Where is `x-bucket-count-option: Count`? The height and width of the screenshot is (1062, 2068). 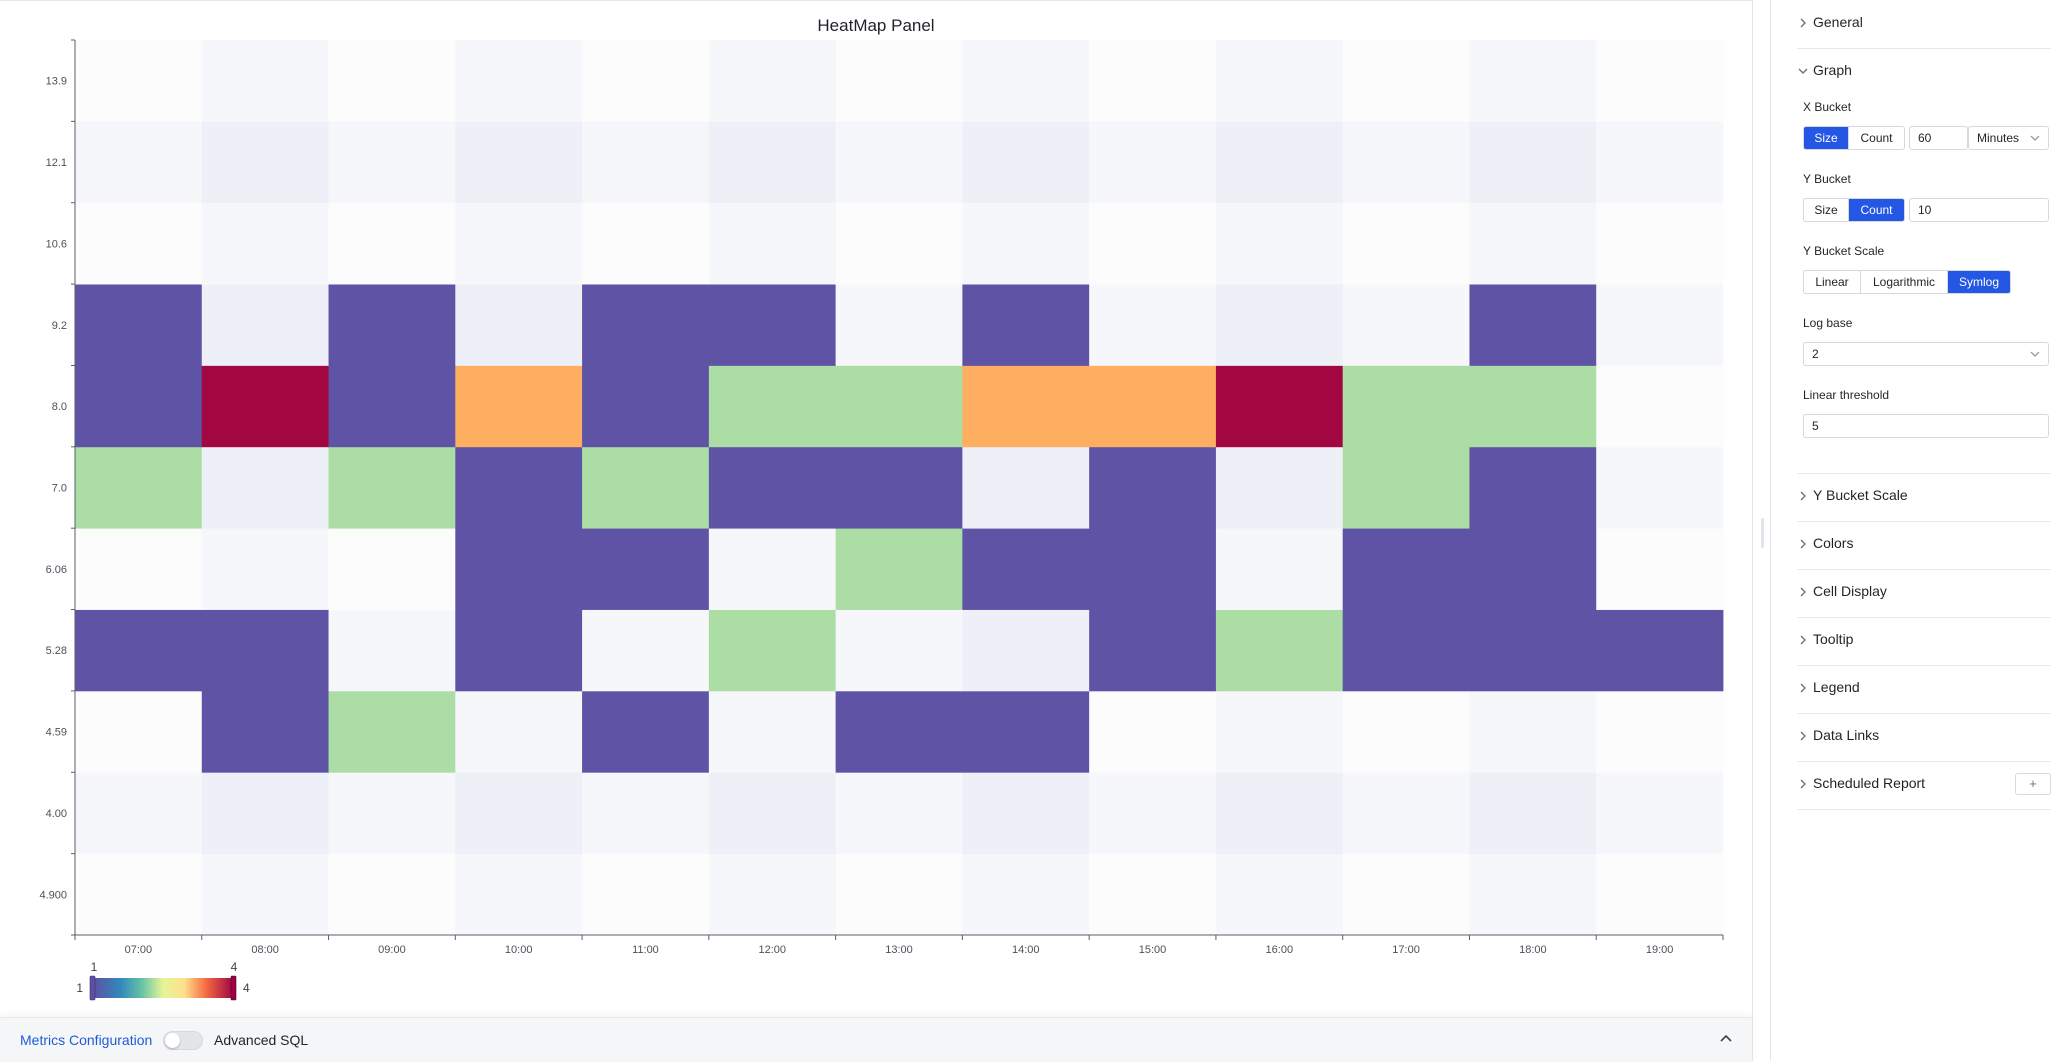 x-bucket-count-option: Count is located at coordinates (1876, 138).